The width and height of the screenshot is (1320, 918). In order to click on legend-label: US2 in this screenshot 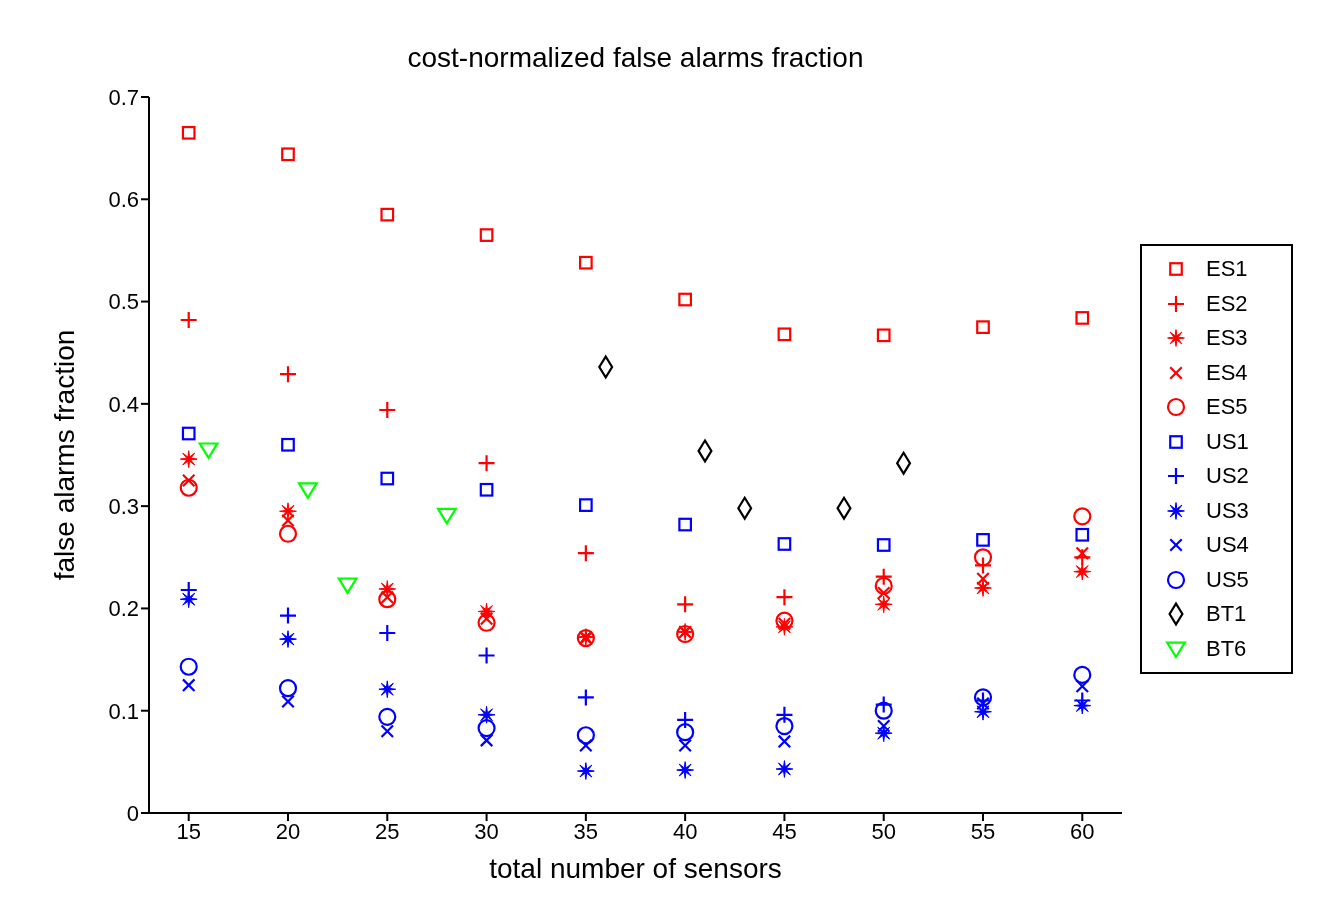, I will do `click(1227, 476)`.